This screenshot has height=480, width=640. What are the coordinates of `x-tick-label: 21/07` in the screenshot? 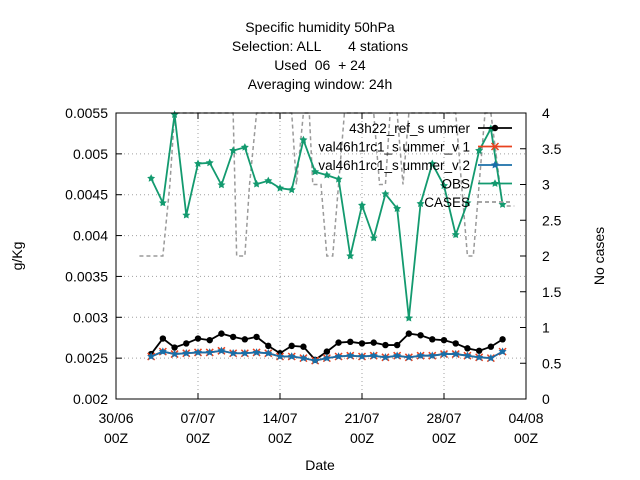 It's located at (361, 418).